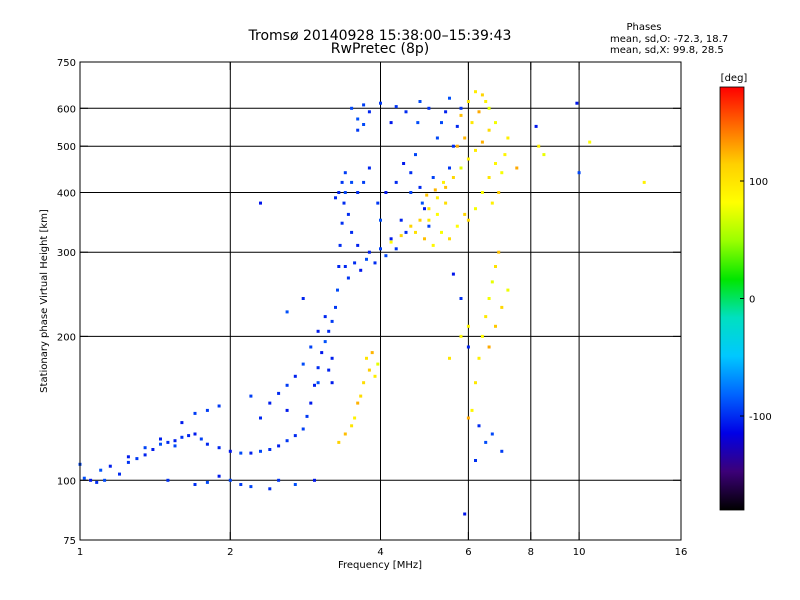  What do you see at coordinates (380, 49) in the screenshot?
I see `chart-subtitle: RwPretec (8p)` at bounding box center [380, 49].